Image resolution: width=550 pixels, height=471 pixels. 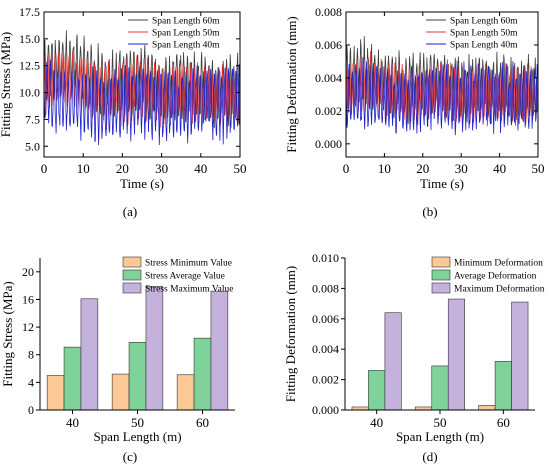 I want to click on legend-label: Stress Minimum Value, so click(x=188, y=264).